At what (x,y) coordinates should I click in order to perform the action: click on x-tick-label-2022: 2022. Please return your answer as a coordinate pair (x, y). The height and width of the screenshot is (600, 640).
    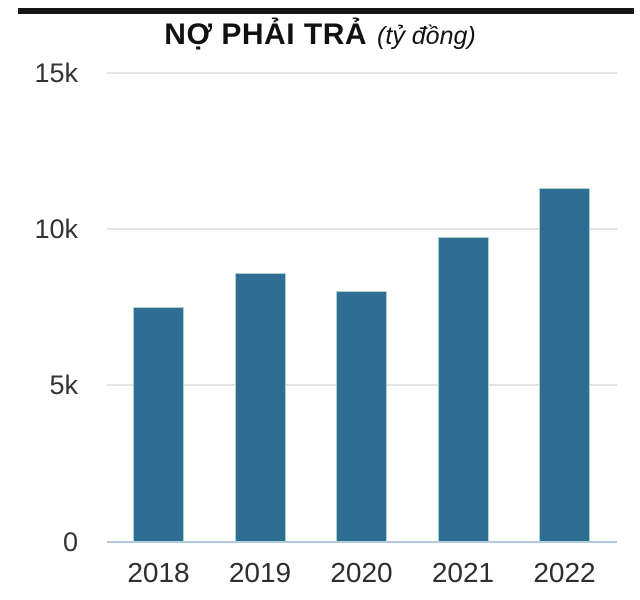
    Looking at the image, I should click on (564, 572).